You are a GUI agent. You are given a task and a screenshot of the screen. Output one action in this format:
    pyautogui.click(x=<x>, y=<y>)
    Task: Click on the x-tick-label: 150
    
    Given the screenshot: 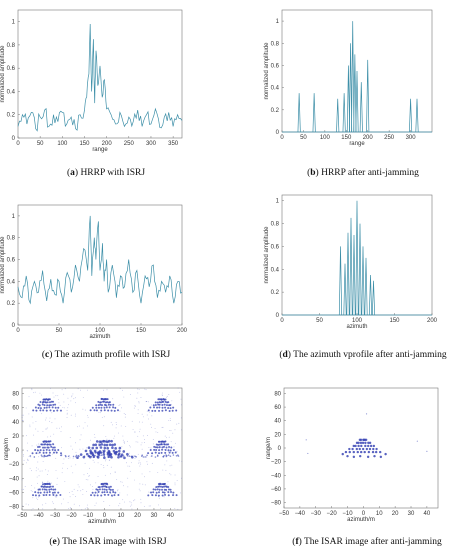 What is the action you would take?
    pyautogui.click(x=84, y=144)
    